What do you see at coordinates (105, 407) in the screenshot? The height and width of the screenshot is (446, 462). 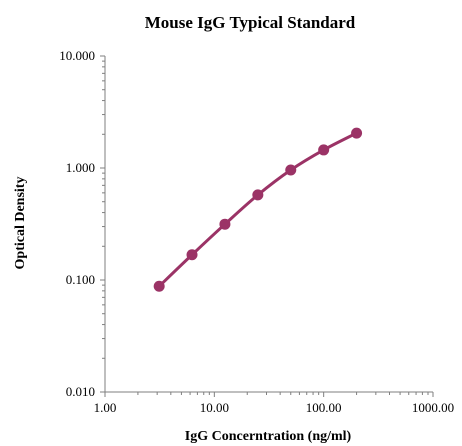 I see `x-tick-label: 1.00` at bounding box center [105, 407].